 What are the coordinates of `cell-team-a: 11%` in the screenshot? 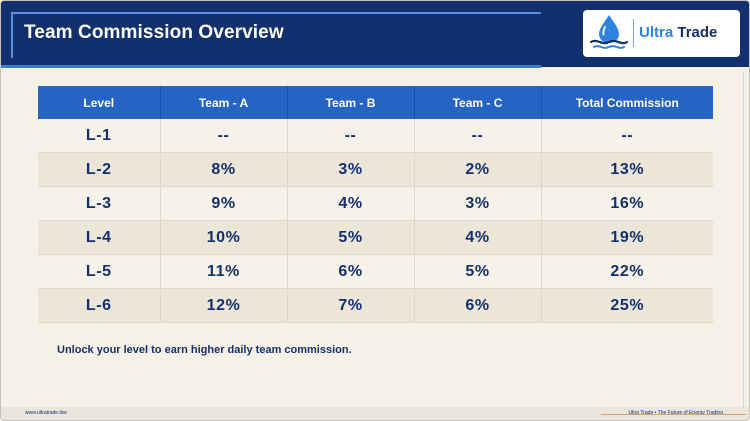 It's located at (224, 271).